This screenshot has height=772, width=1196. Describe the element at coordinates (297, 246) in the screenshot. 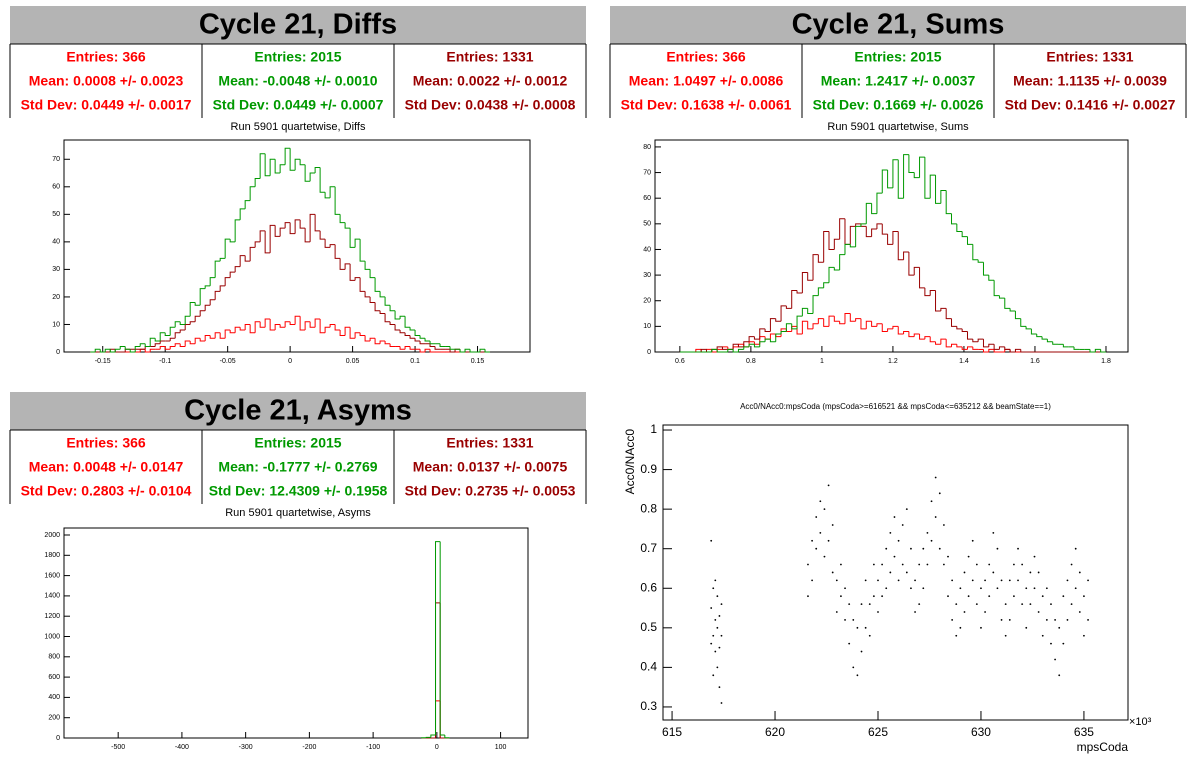

I see `plot-frame` at that location.